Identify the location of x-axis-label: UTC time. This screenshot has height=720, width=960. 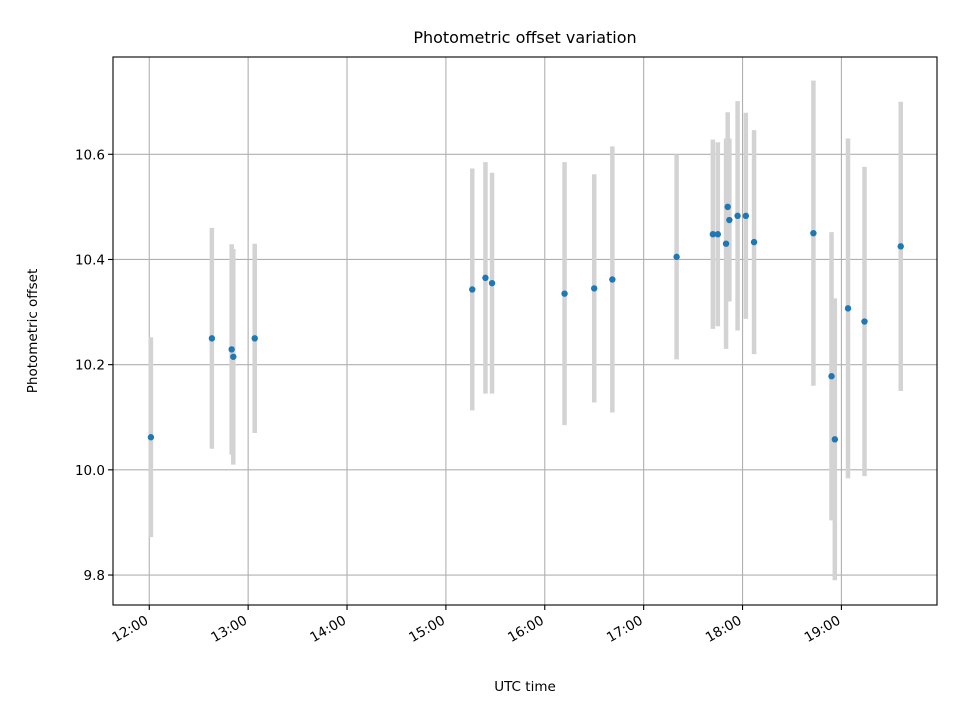
(525, 687).